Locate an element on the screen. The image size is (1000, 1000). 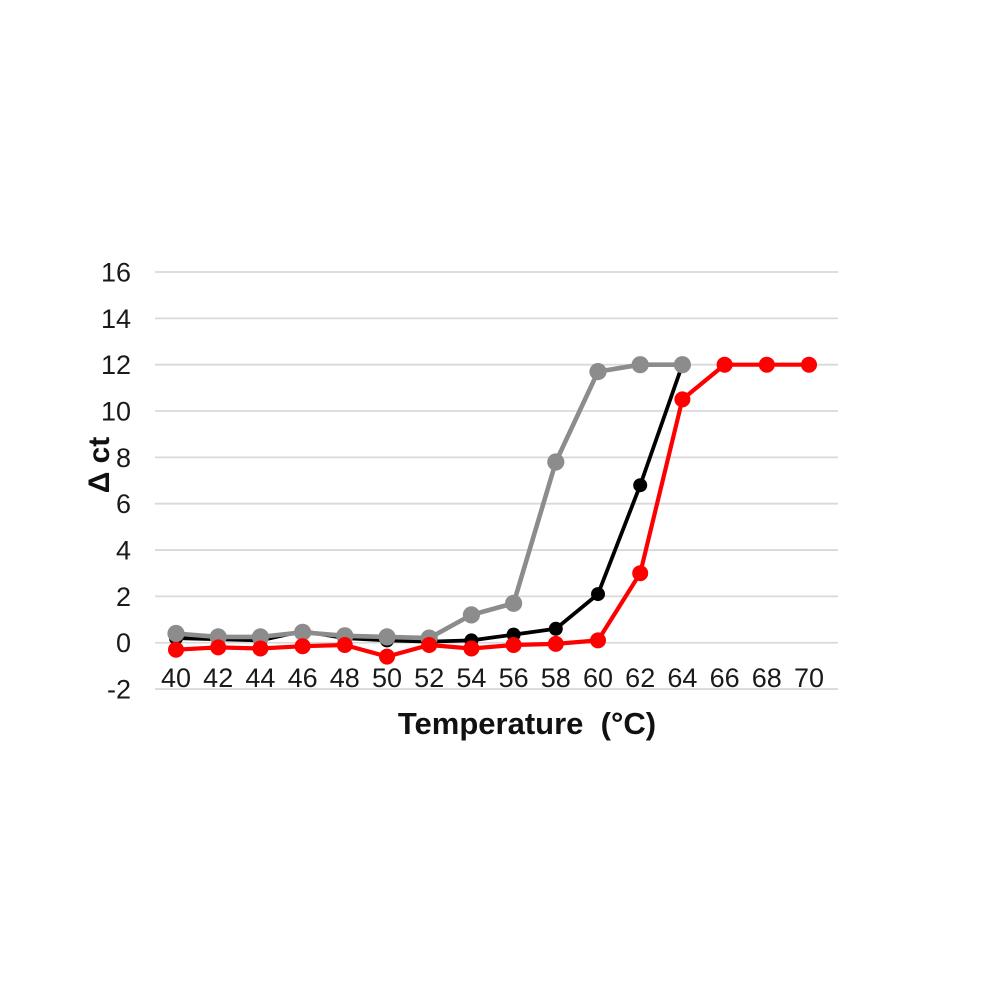
x-tick-label-62: 62 is located at coordinates (640, 678).